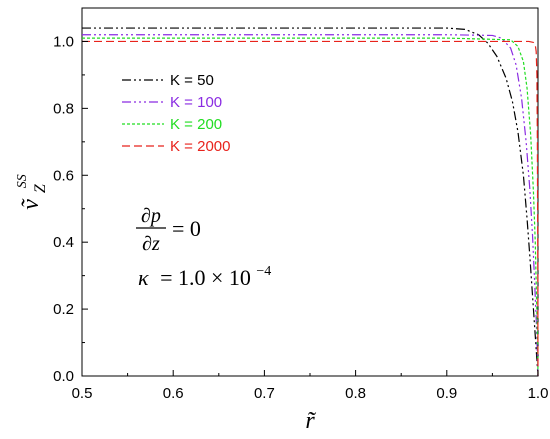  What do you see at coordinates (63, 242) in the screenshot?
I see `y-tick-label: 0.4` at bounding box center [63, 242].